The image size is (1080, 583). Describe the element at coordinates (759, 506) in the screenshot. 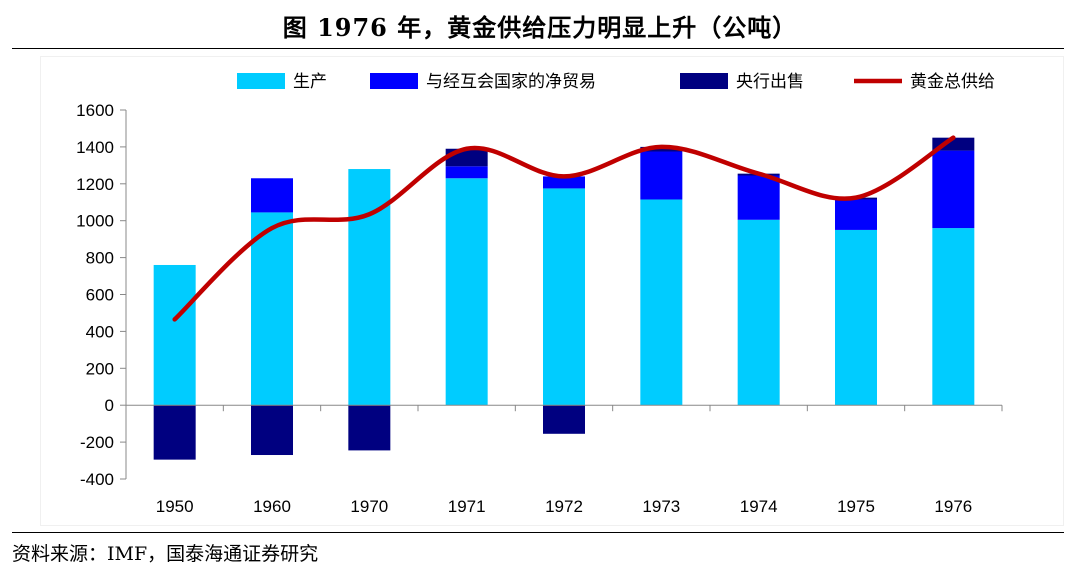

I see `x-tick-label: 1974` at that location.